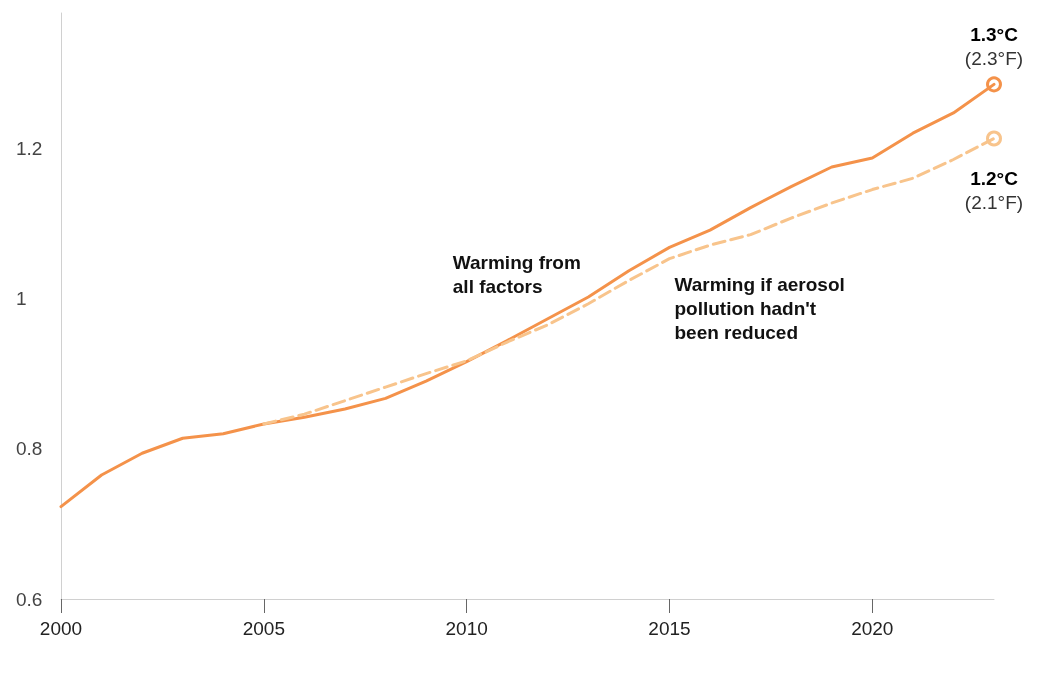  What do you see at coordinates (466, 628) in the screenshot?
I see `x-tick-label: 2010` at bounding box center [466, 628].